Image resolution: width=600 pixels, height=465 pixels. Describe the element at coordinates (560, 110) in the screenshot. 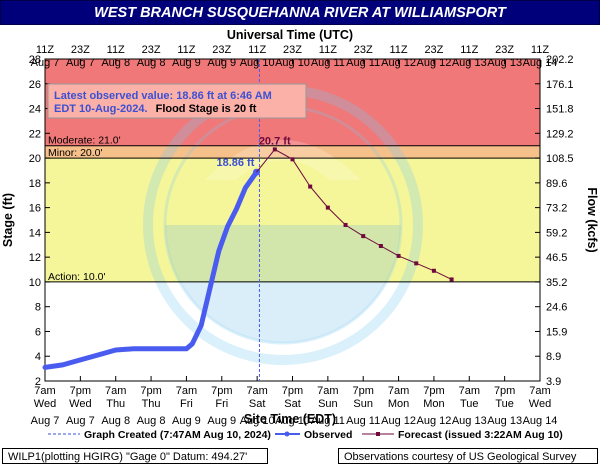

I see `y2-tick-label: 151.8` at that location.